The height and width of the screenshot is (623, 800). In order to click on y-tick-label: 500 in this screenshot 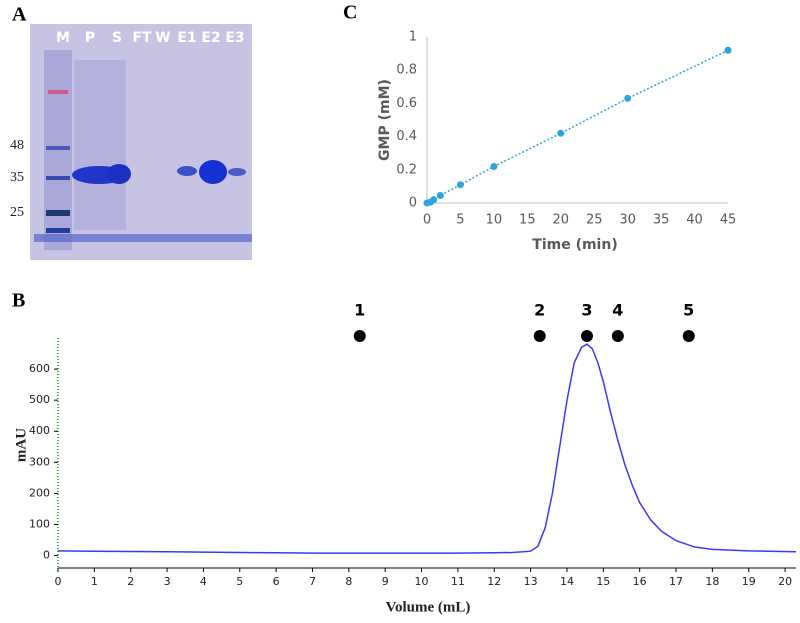, I will do `click(39, 399)`.